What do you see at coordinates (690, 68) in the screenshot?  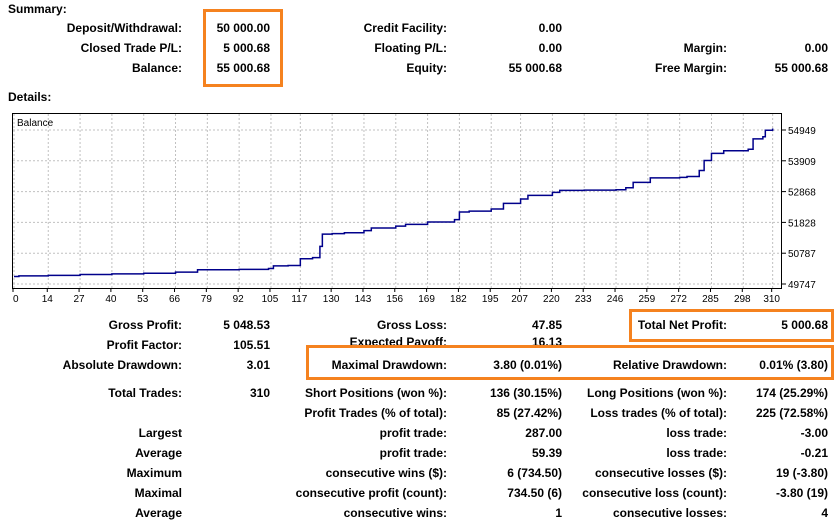 I see `free-margin-label: Free Margin:` at bounding box center [690, 68].